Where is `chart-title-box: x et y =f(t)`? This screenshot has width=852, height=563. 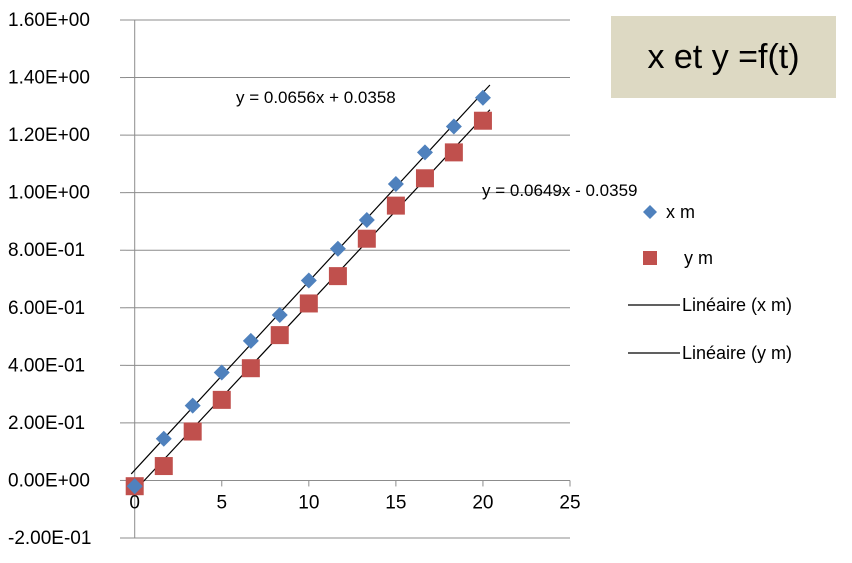
chart-title-box: x et y =f(t) is located at coordinates (723, 57).